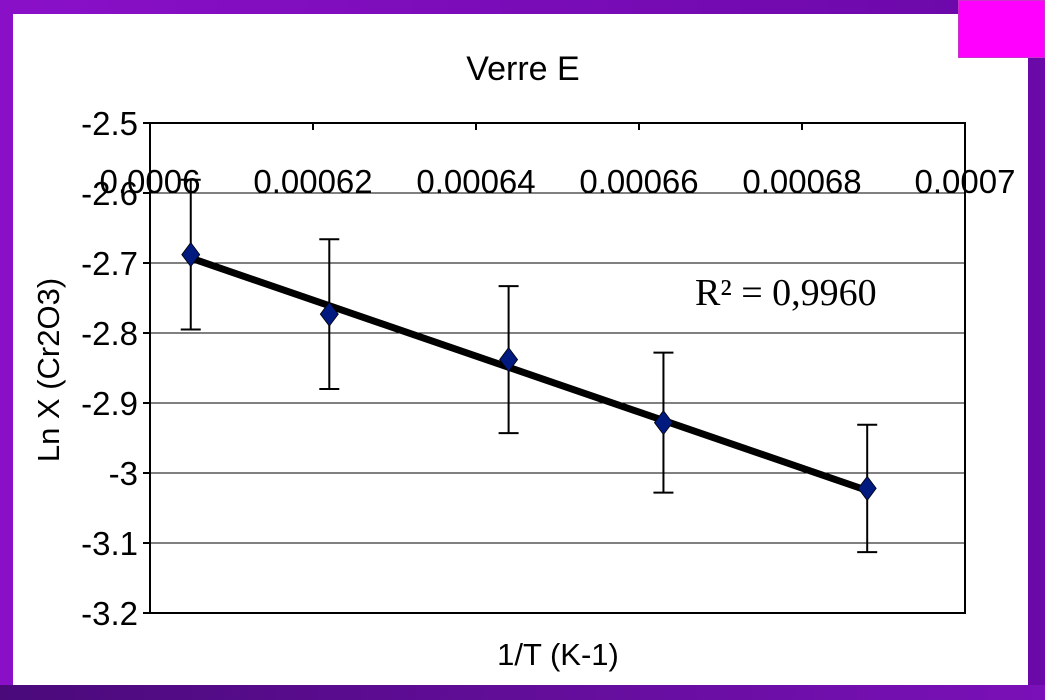 The image size is (1045, 700). Describe the element at coordinates (109, 613) in the screenshot. I see `y-tick-label: -3.2` at that location.